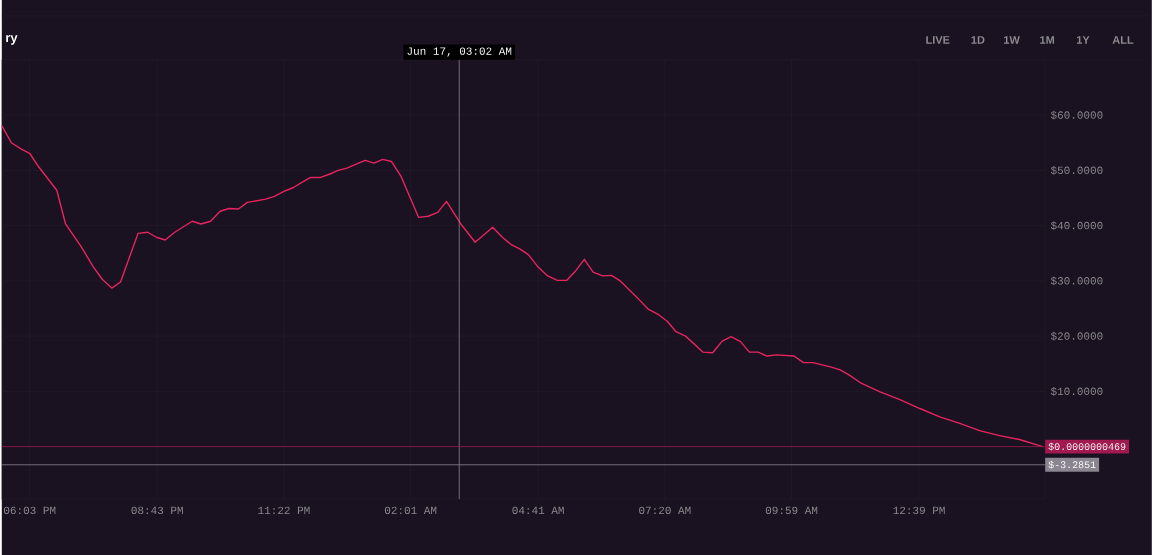 Image resolution: width=1152 pixels, height=555 pixels. What do you see at coordinates (1076, 115) in the screenshot?
I see `y-tick-label: $60.0000` at bounding box center [1076, 115].